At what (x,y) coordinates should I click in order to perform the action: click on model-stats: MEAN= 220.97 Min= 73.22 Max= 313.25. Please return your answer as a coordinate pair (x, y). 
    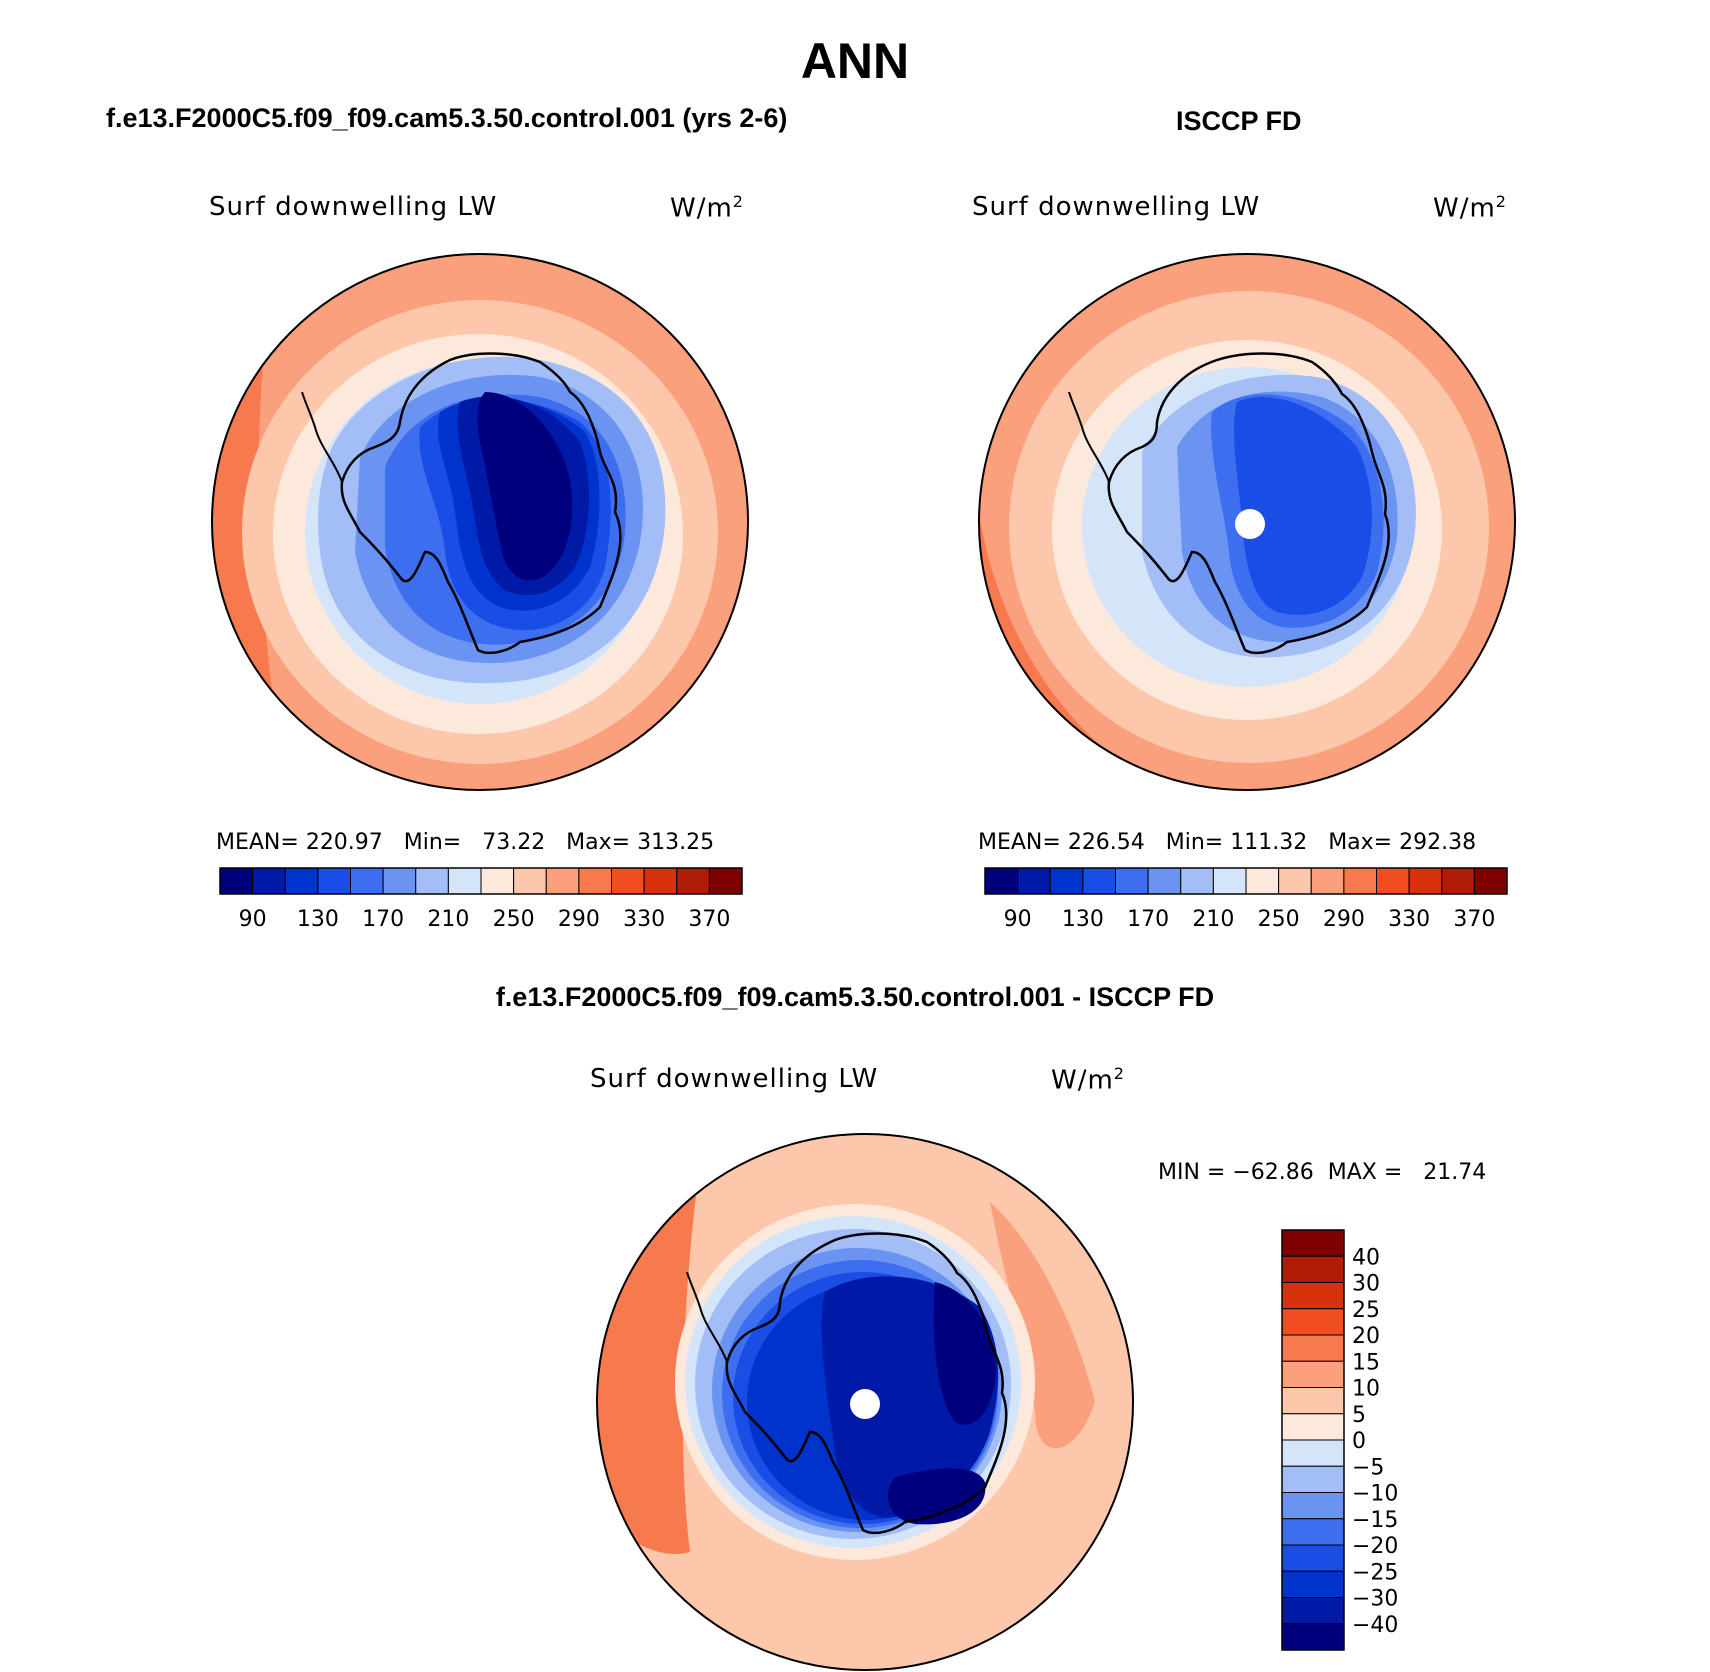
    Looking at the image, I should click on (465, 842).